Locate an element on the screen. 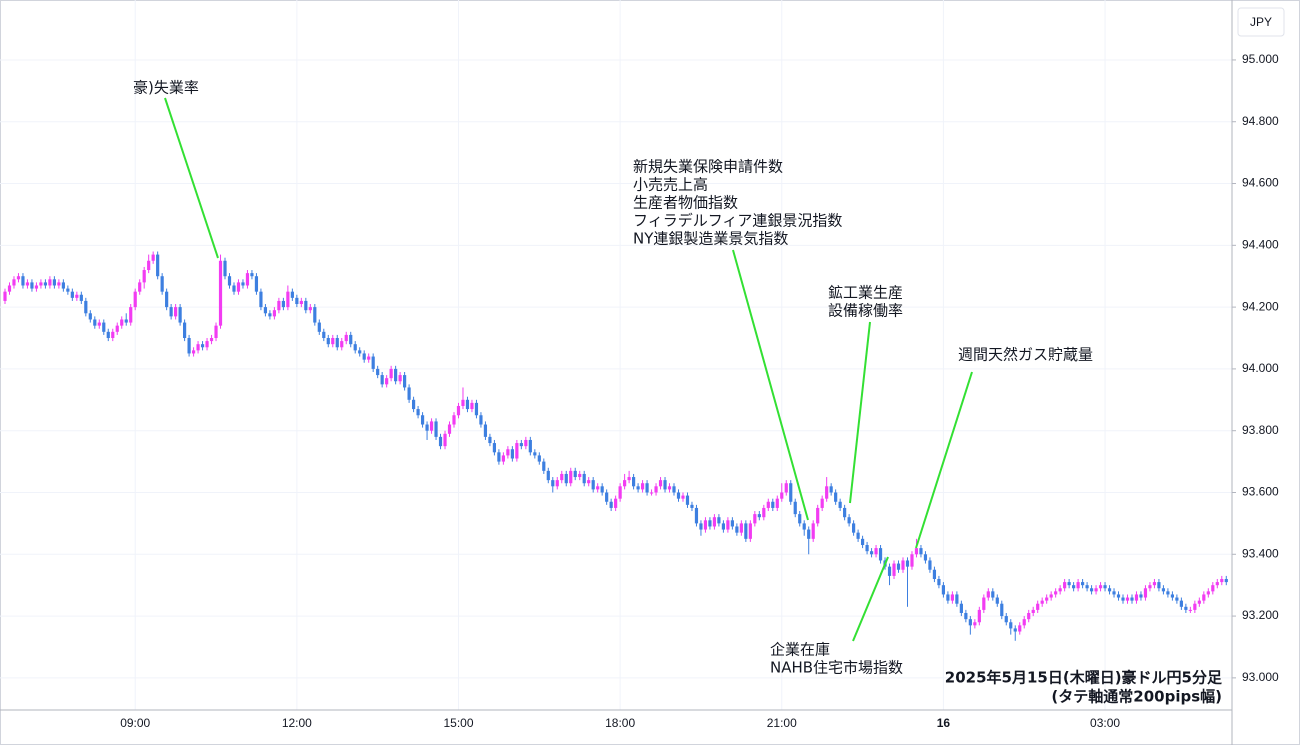 This screenshot has width=1300, height=745. annotation-text: 週間天然ガス貯蔵量 is located at coordinates (1025, 355).